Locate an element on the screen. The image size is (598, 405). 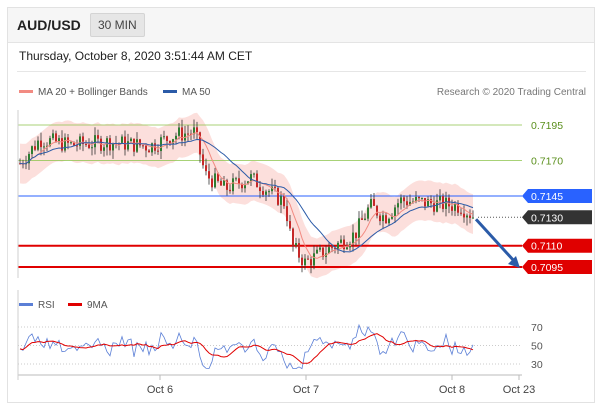
timeframe-badge: 30 MIN is located at coordinates (117, 25).